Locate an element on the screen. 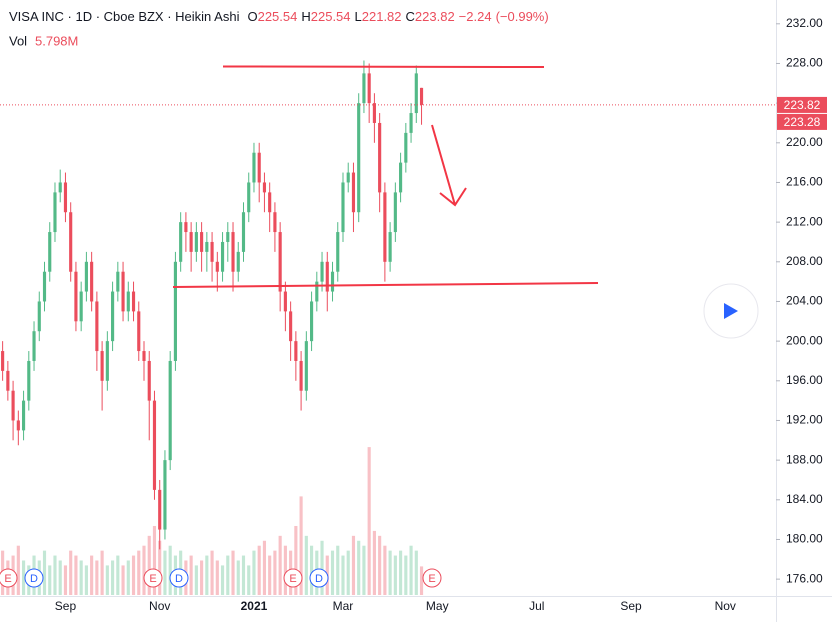  price-badge-label: 223.28 is located at coordinates (802, 122).